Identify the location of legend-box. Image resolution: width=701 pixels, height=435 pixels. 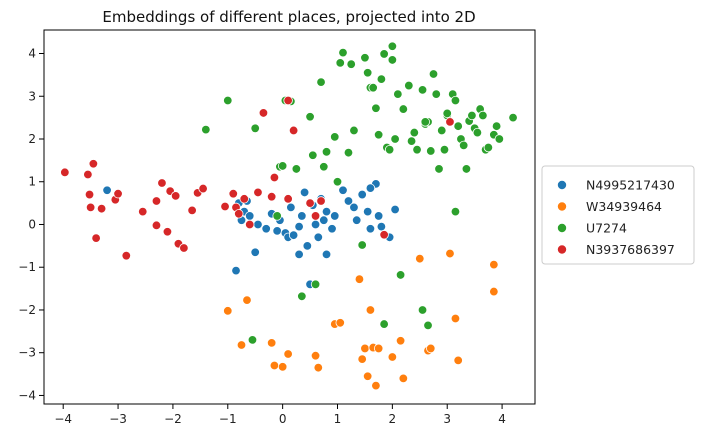
(618, 215).